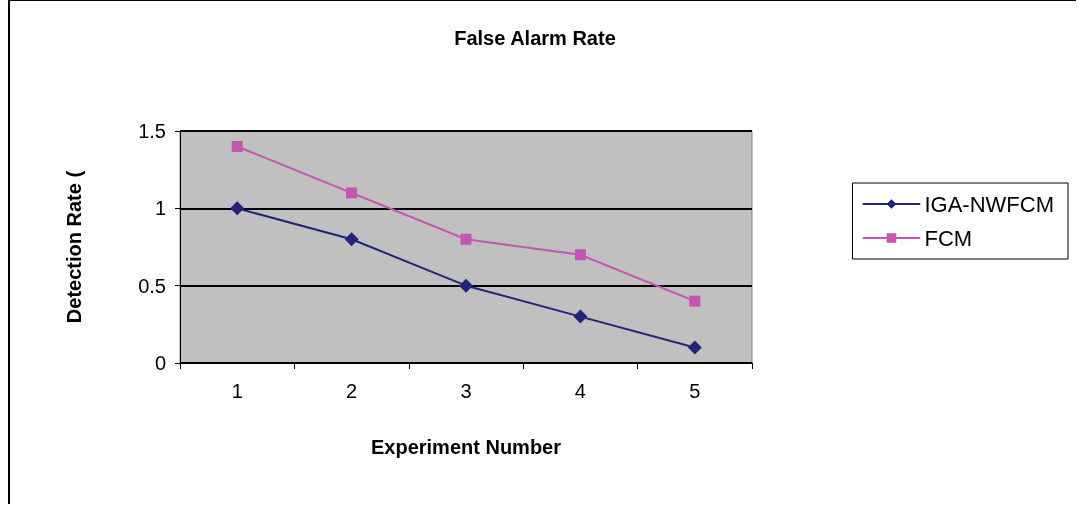  I want to click on x-tick-label: 3, so click(466, 391).